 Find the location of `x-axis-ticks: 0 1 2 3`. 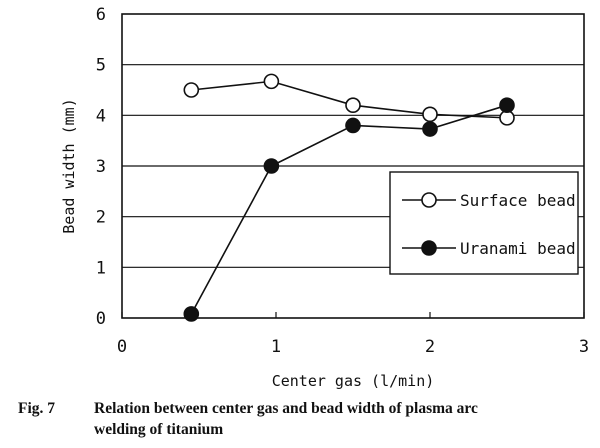

x-axis-ticks: 0 1 2 3 is located at coordinates (353, 334).